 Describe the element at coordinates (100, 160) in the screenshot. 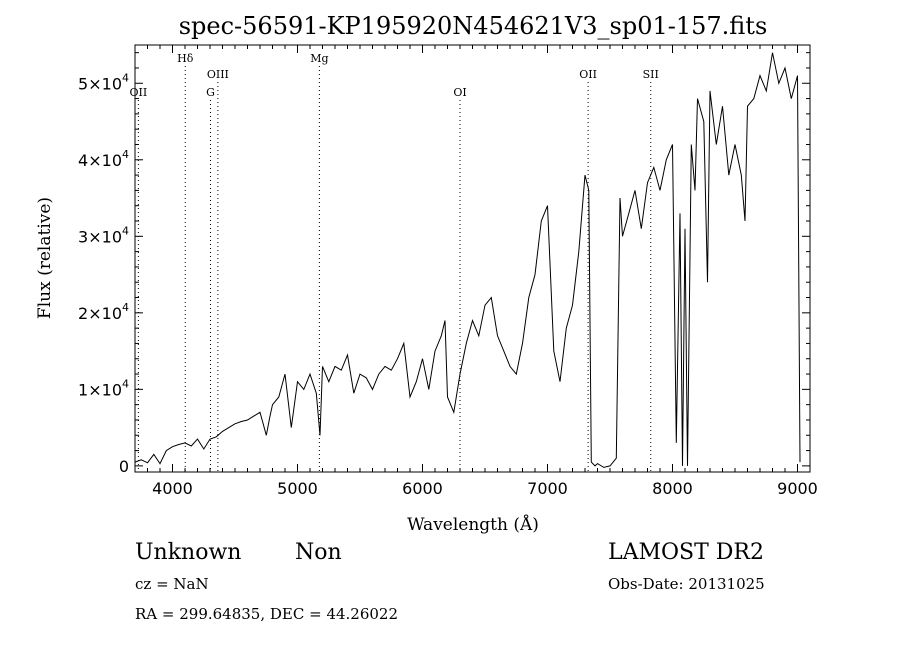

I see `y-tick-mantissa: 4×10` at that location.